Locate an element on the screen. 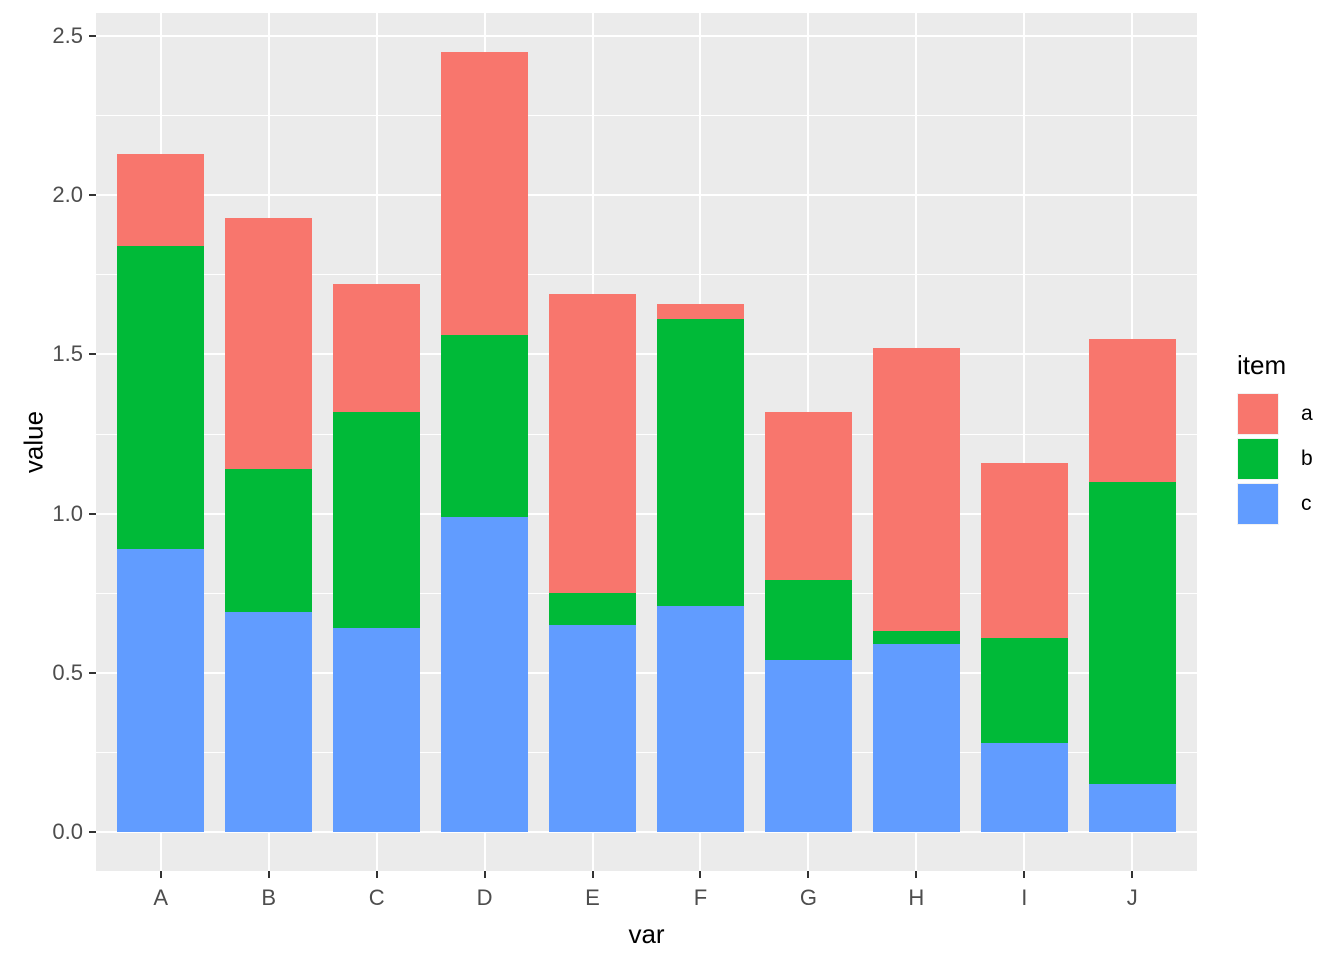  x-tick-mark-E is located at coordinates (592, 874).